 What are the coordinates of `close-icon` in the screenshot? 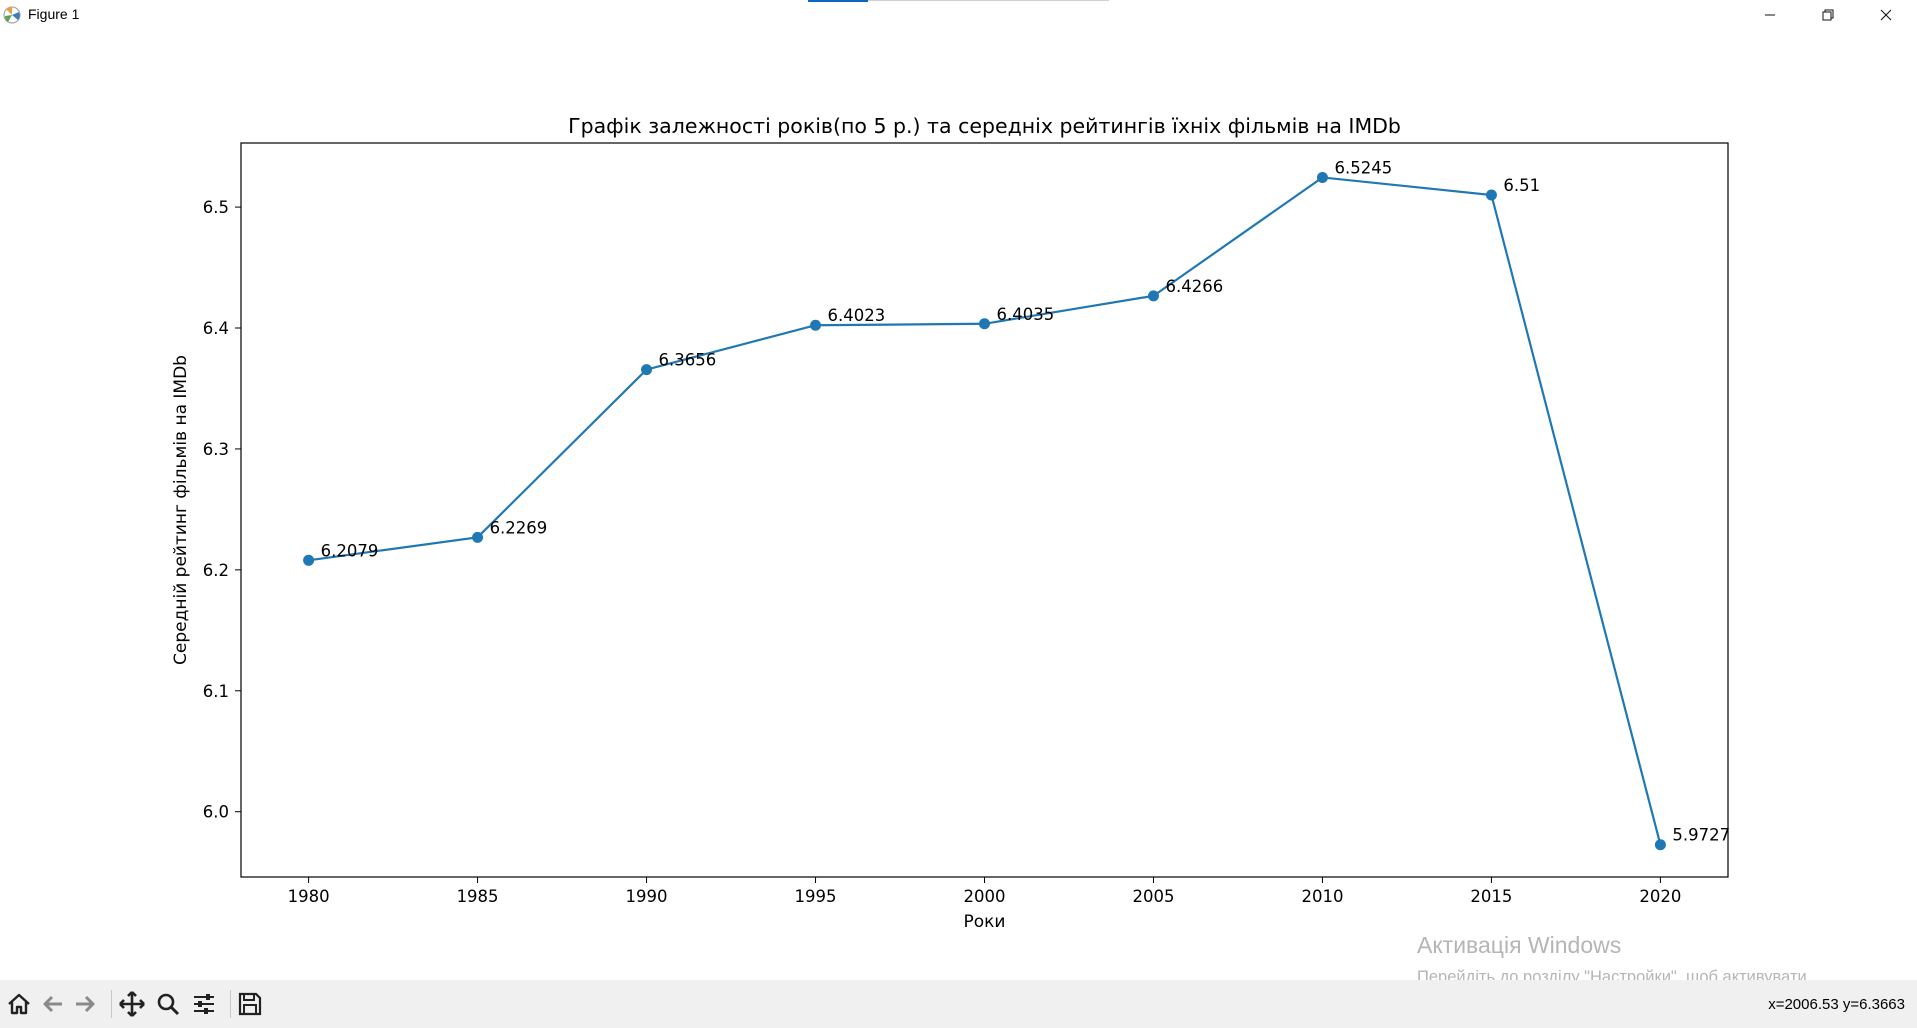 It's located at (1886, 15).